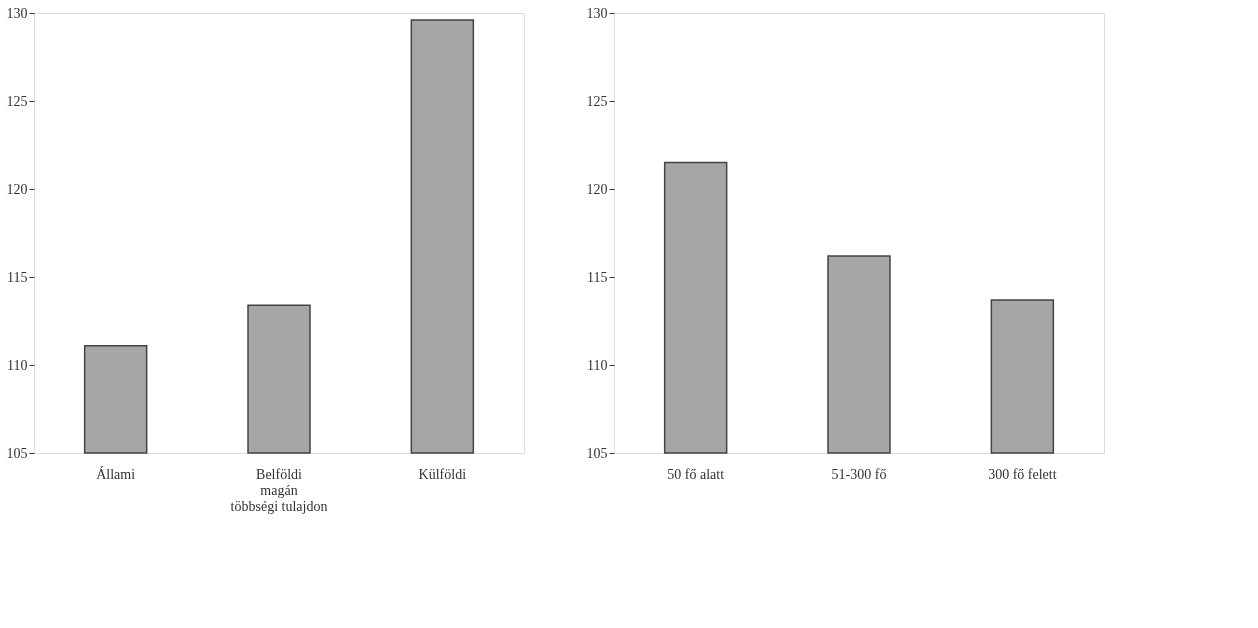  Describe the element at coordinates (116, 473) in the screenshot. I see `x-tick-label: Állami` at that location.